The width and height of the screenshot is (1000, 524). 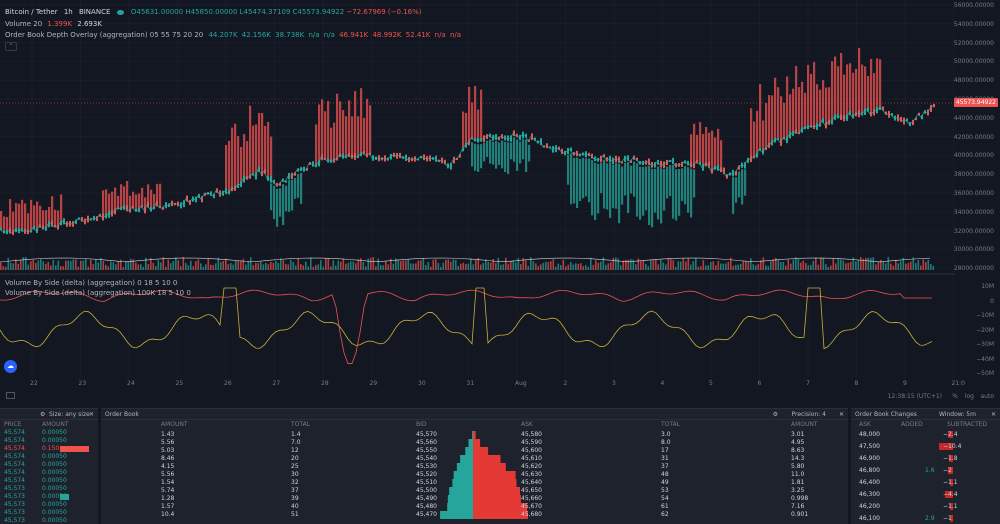 I want to click on log-toggle: log, so click(x=969, y=396).